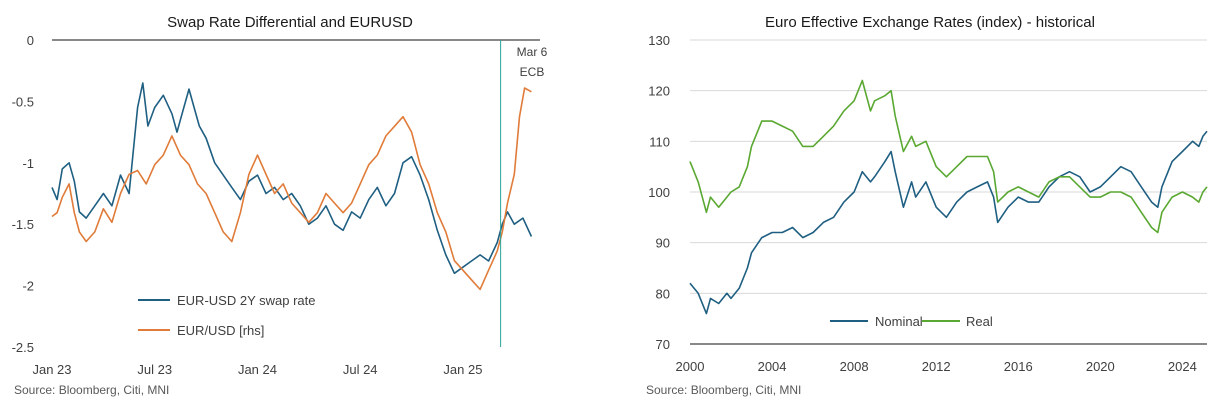 This screenshot has width=1227, height=405. Describe the element at coordinates (28, 163) in the screenshot. I see `y-left-tick-label: -1` at that location.